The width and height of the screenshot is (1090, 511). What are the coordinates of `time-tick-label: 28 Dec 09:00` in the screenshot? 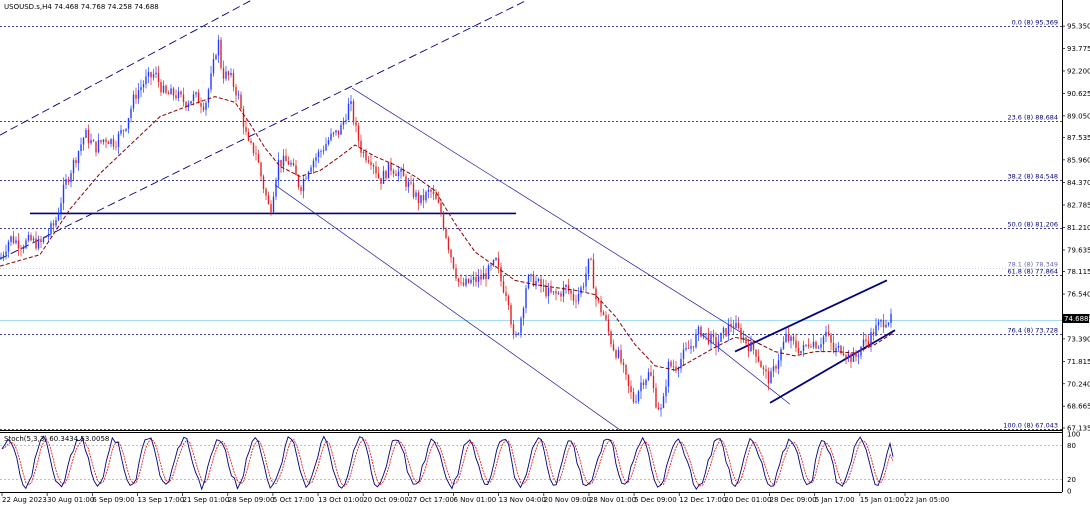 It's located at (793, 500).